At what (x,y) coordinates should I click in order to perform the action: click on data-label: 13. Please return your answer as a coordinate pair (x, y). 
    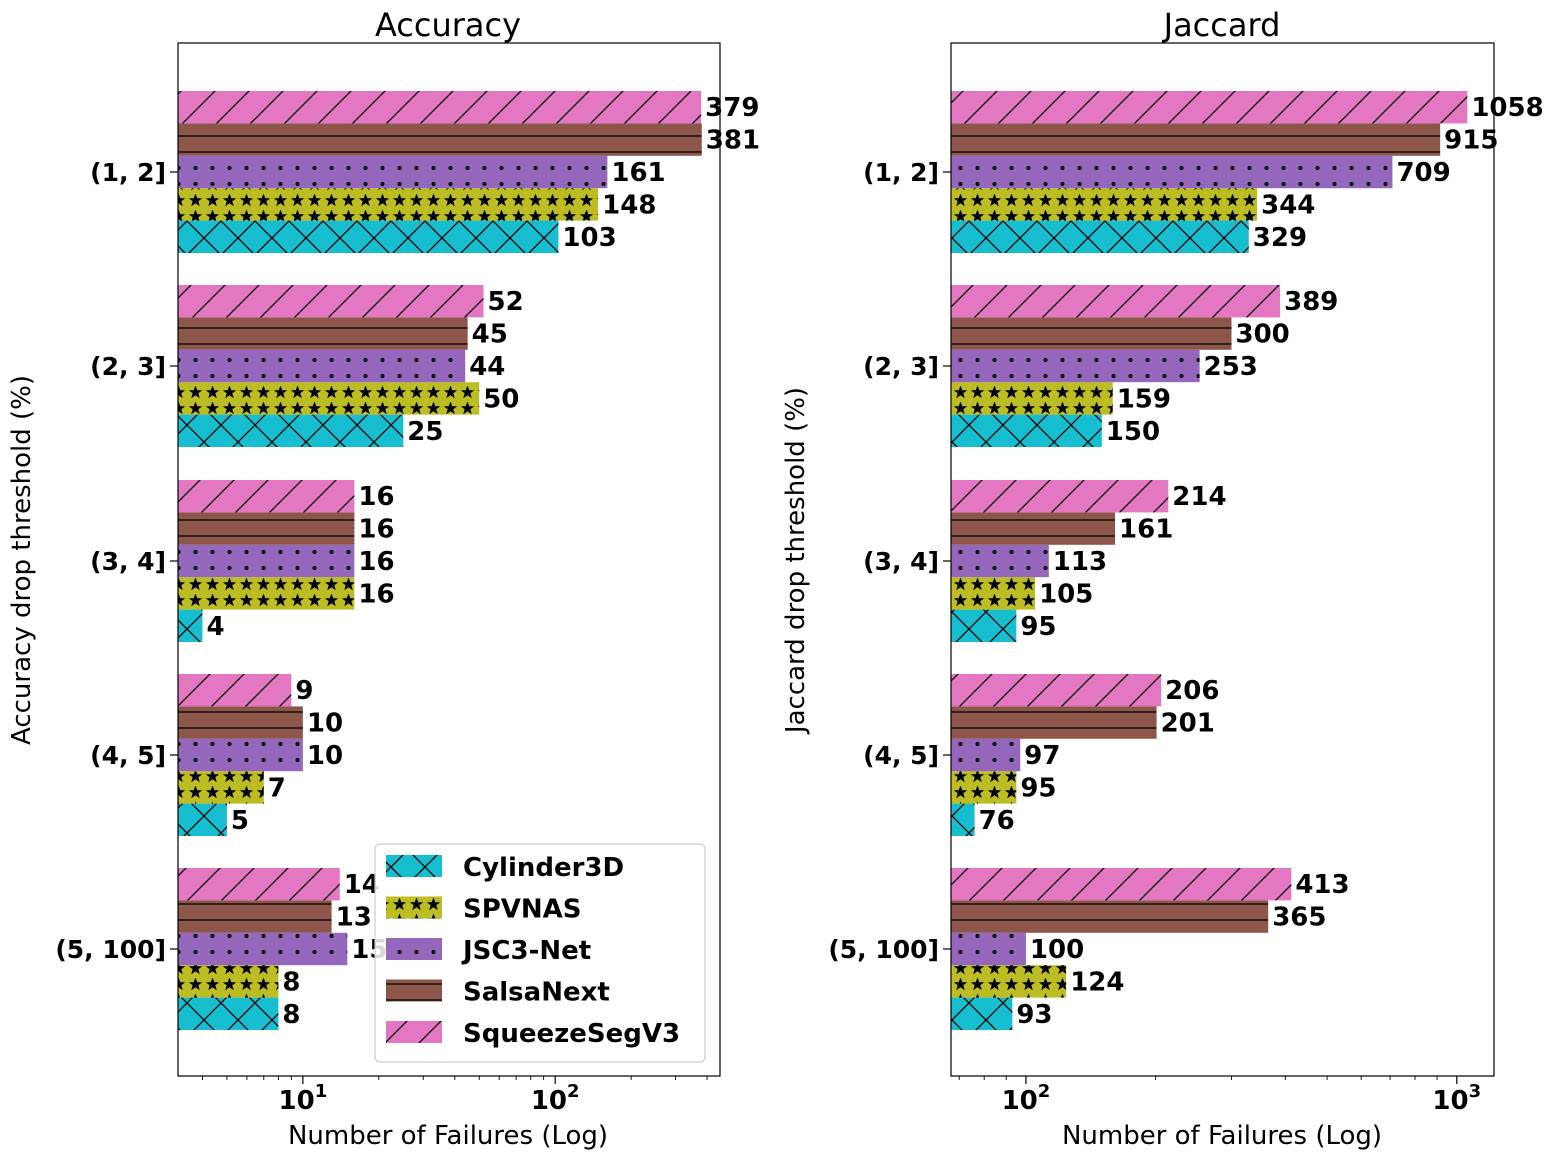
    Looking at the image, I should click on (354, 918).